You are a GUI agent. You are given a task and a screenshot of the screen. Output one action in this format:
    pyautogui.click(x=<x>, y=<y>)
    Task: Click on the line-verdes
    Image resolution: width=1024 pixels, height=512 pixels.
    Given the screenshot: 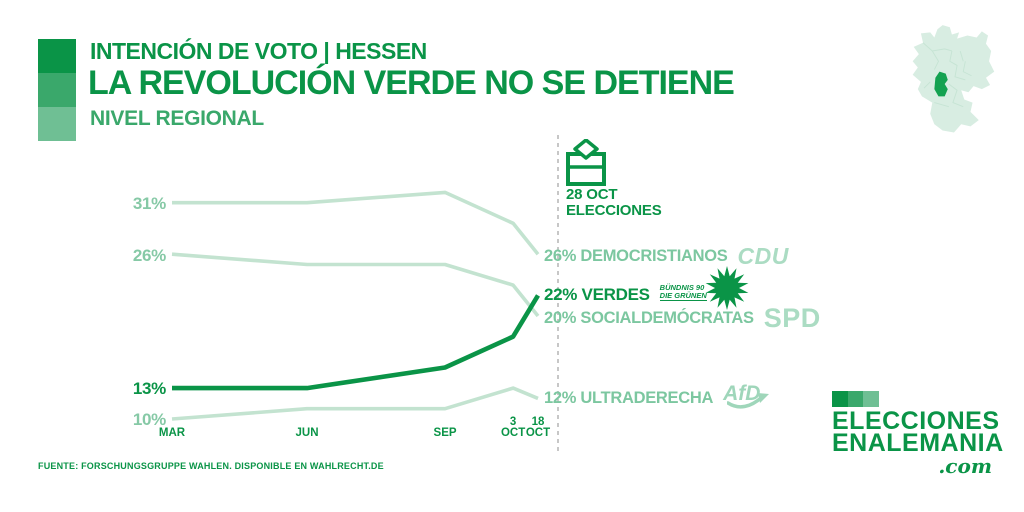 What is the action you would take?
    pyautogui.click(x=356, y=342)
    